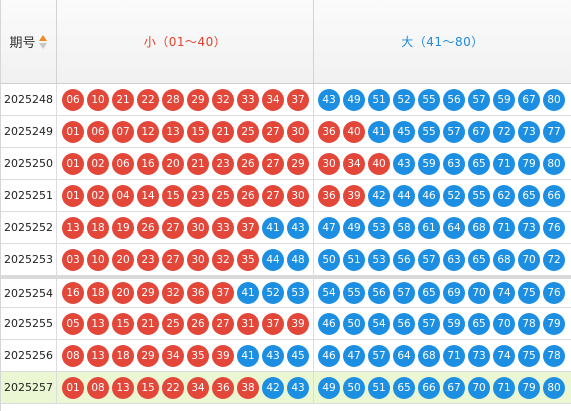 Image resolution: width=571 pixels, height=411 pixels. What do you see at coordinates (529, 99) in the screenshot?
I see `big-number-ball: 67` at bounding box center [529, 99].